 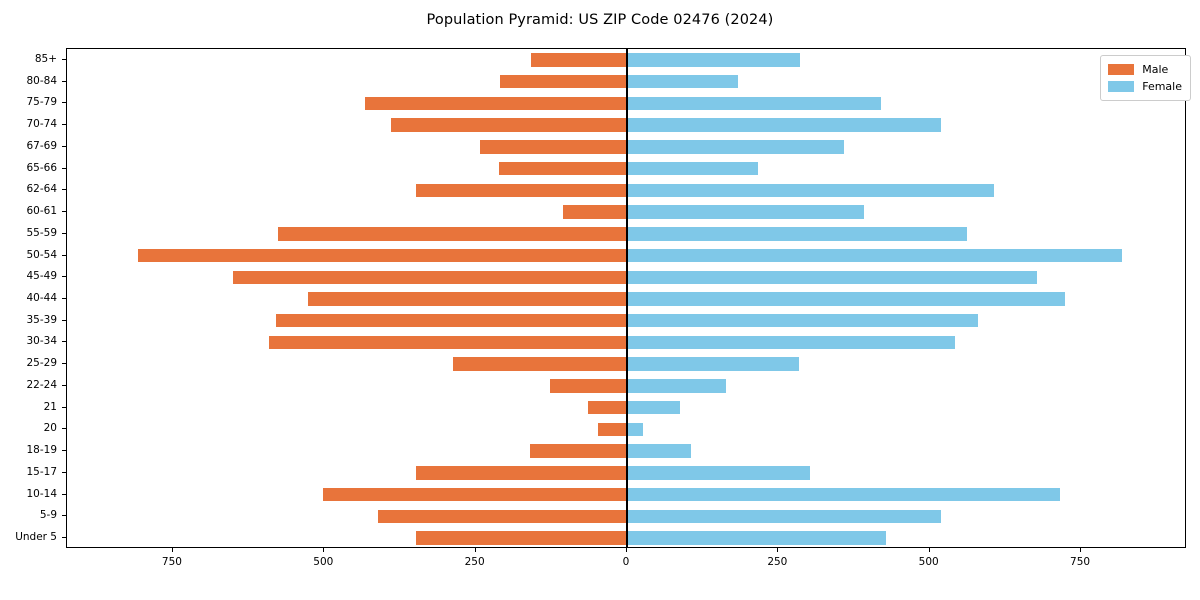 I want to click on legend-item: Male, so click(x=1145, y=69).